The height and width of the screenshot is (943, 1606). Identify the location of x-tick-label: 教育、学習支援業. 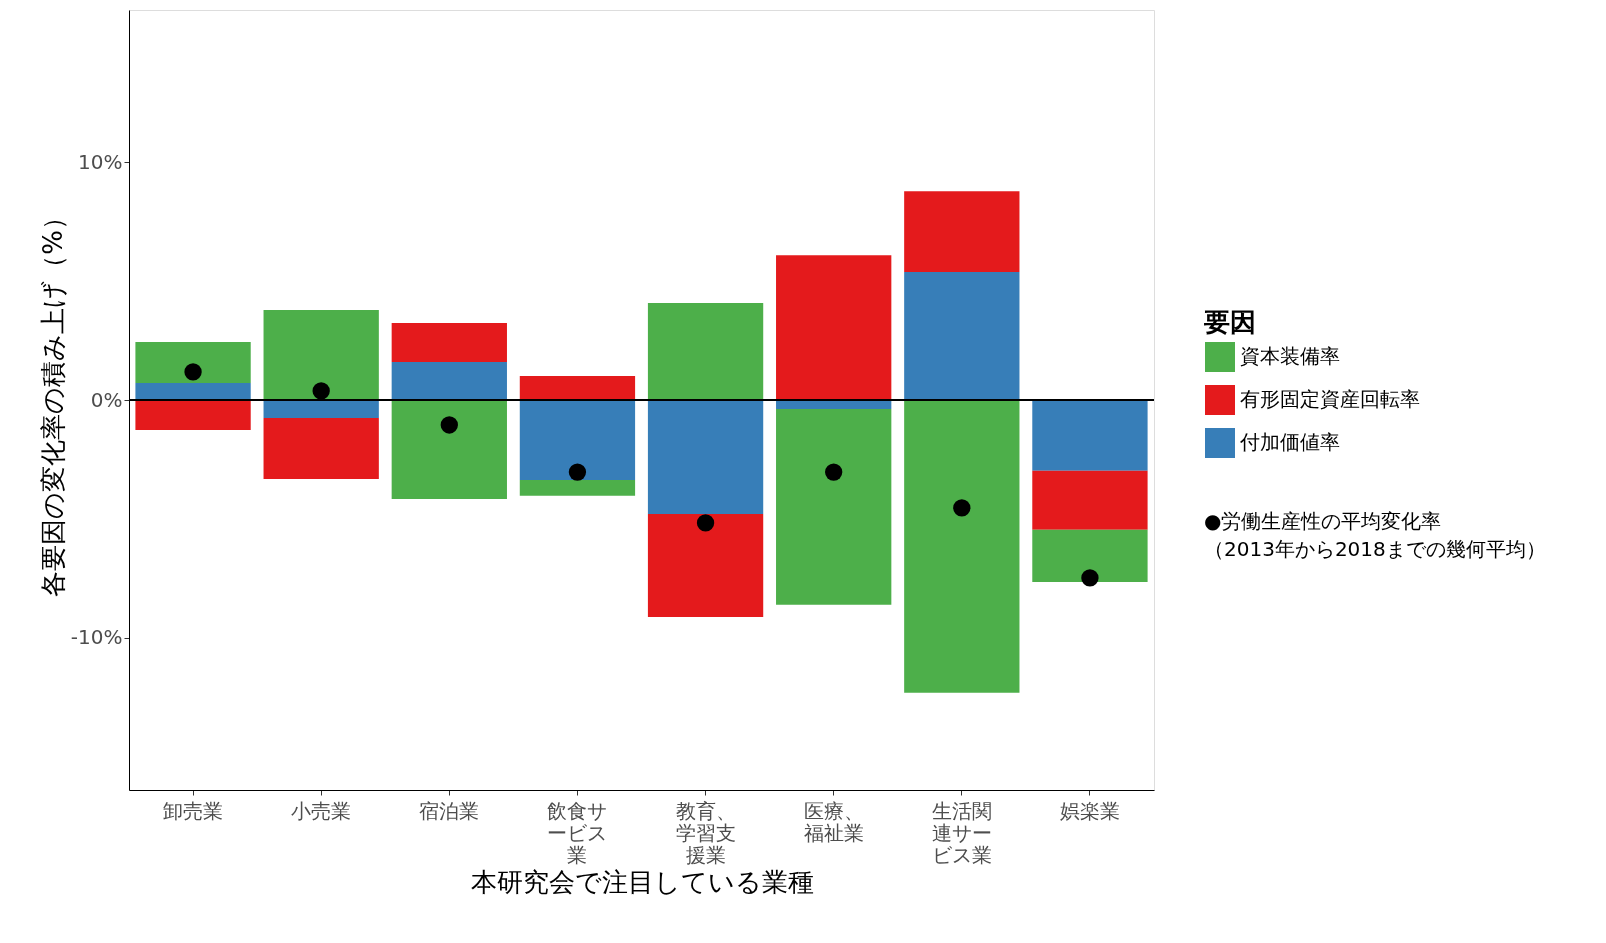
(705, 832).